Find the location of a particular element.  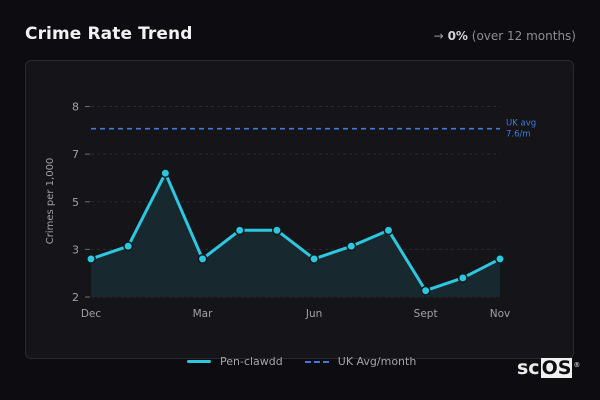

dashed-line-swatch-icon is located at coordinates (316, 361).